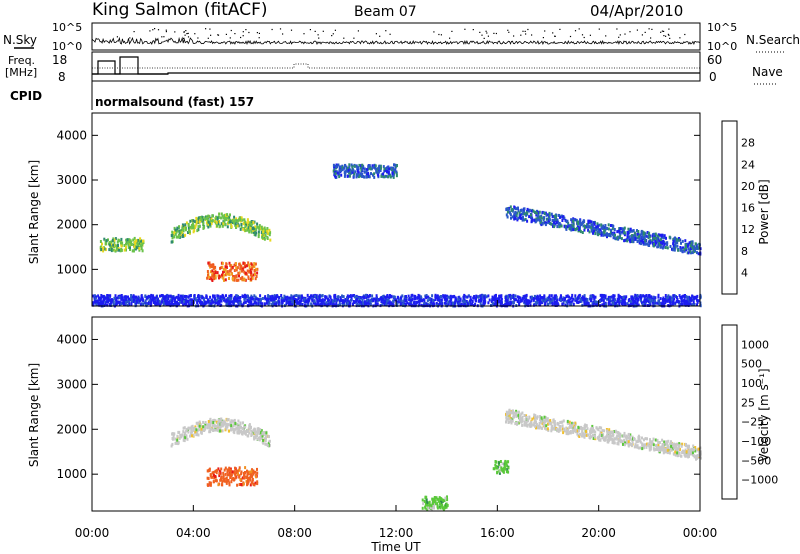 This screenshot has width=800, height=554. Describe the element at coordinates (232, 271) in the screenshot. I see `feature-strong-patch` at that location.